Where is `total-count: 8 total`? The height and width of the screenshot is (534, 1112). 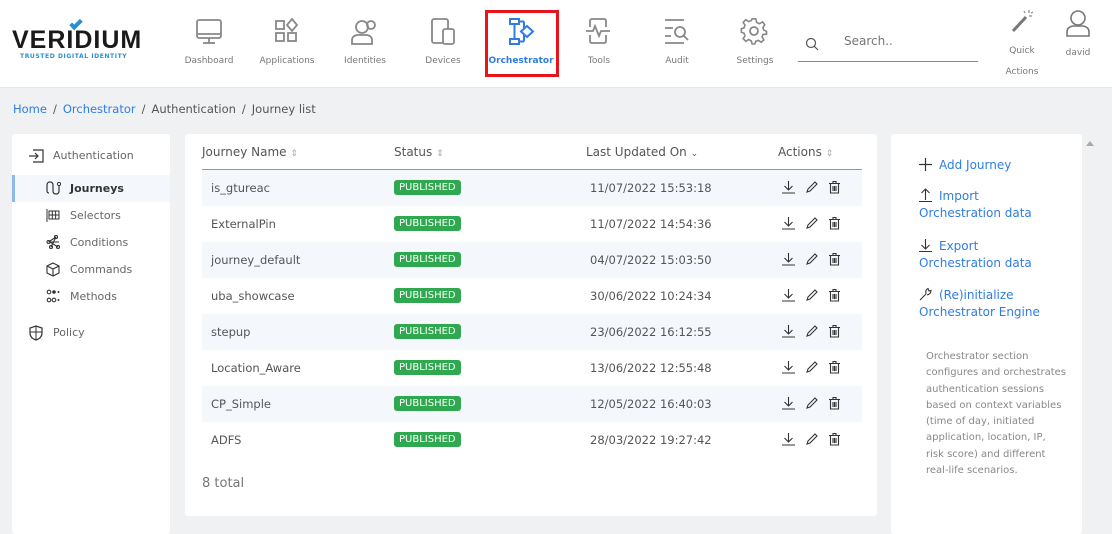
total-count: 8 total is located at coordinates (223, 483).